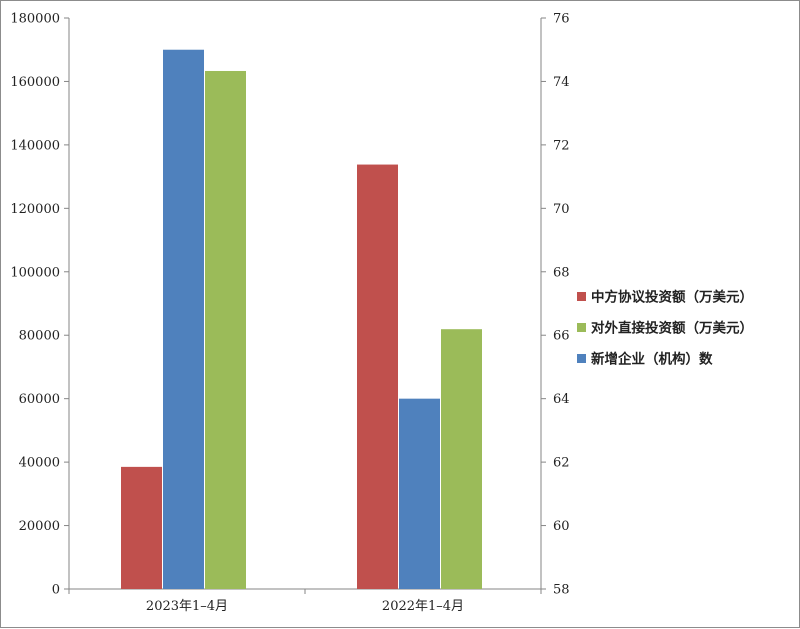  I want to click on right-axis-tick-label: 64, so click(561, 399).